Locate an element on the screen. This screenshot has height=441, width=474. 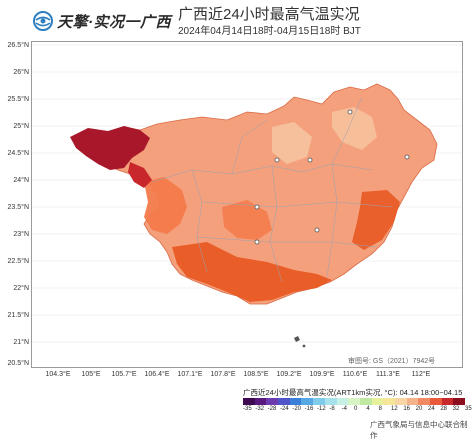
logo: 天擎·实况一广西 is located at coordinates (102, 21).